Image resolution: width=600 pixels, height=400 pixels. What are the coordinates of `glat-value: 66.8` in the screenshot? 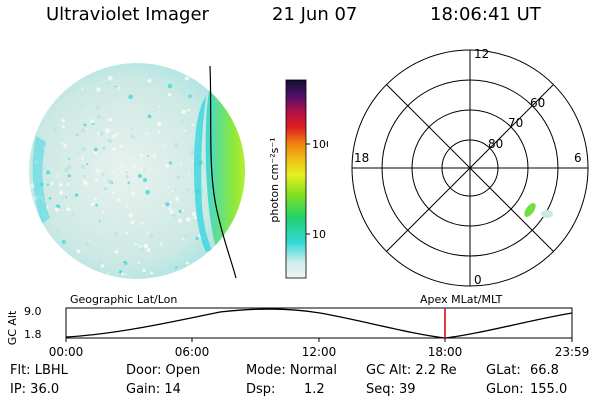 It's located at (544, 370).